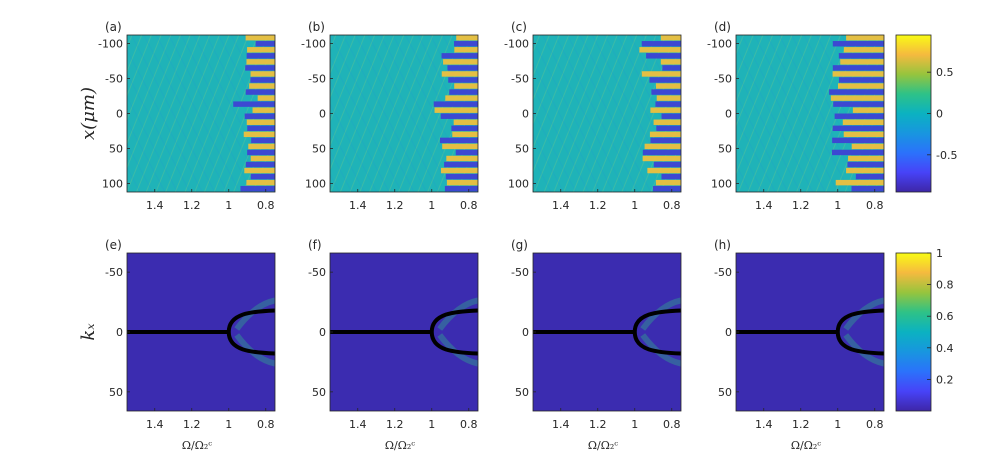 The image size is (981, 467). Describe the element at coordinates (516, 43) in the screenshot. I see `y-tick-label: -100` at that location.